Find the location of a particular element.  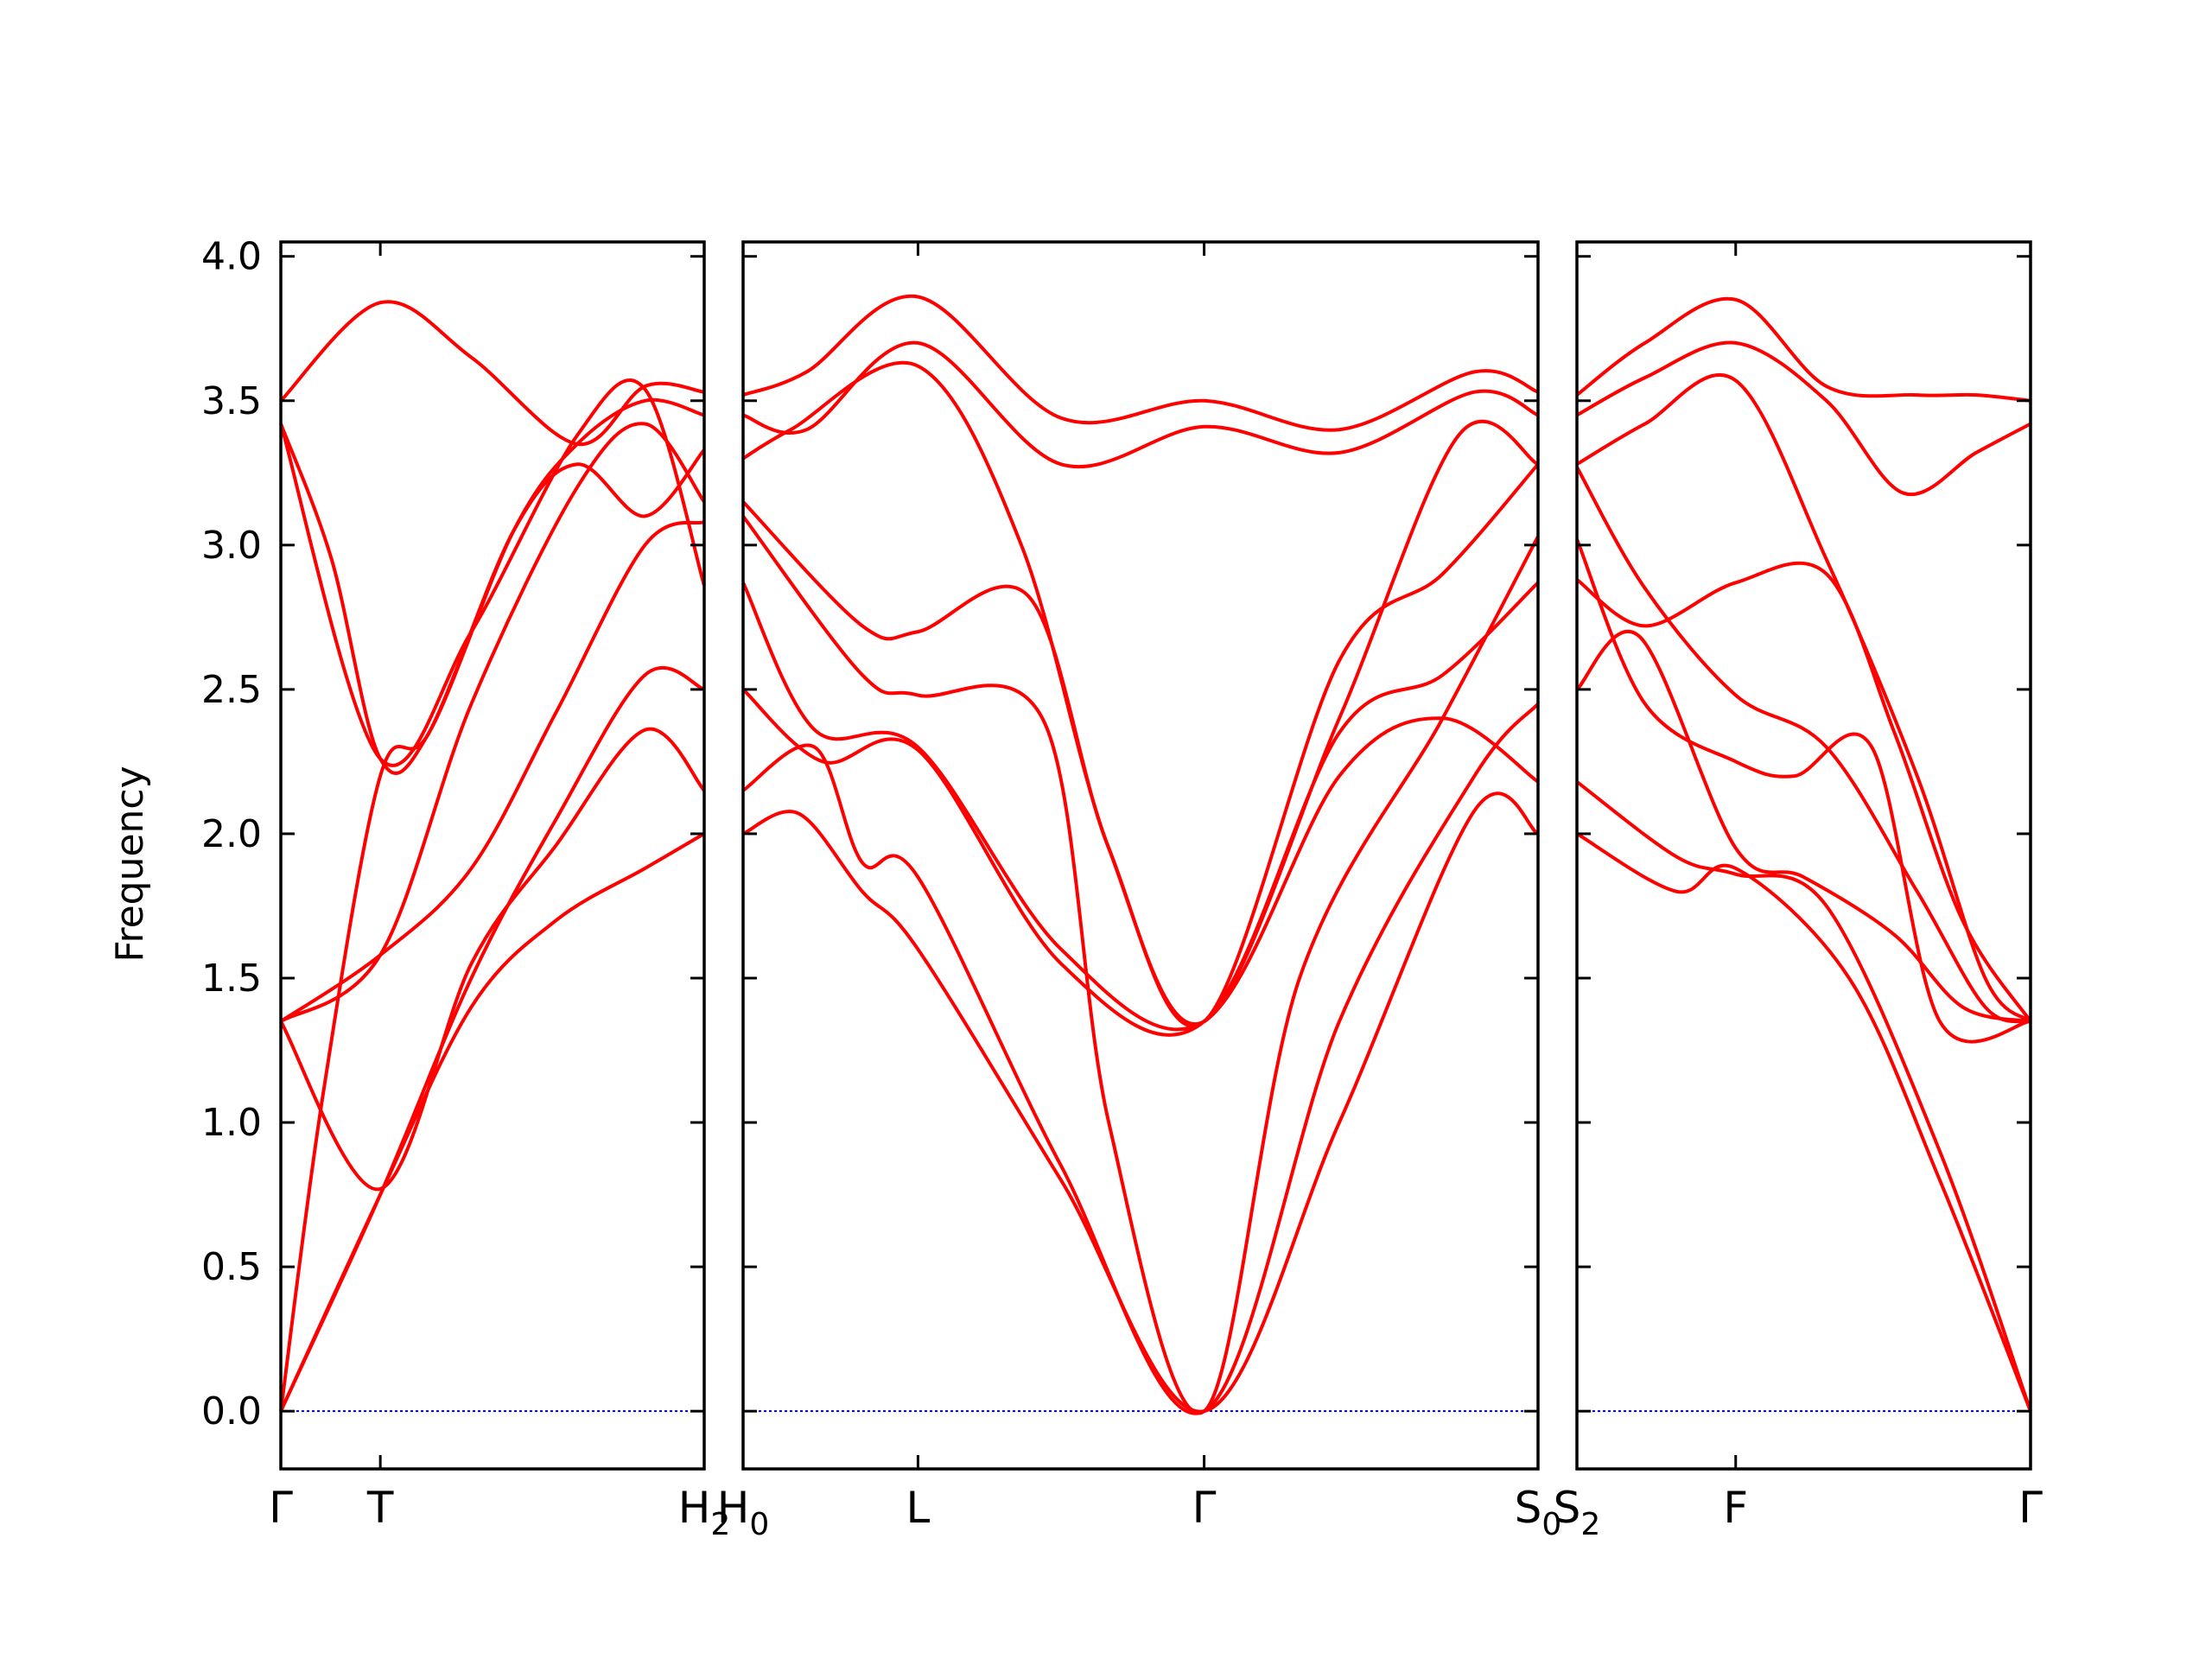

k-point-label: H2 is located at coordinates (704, 1512).